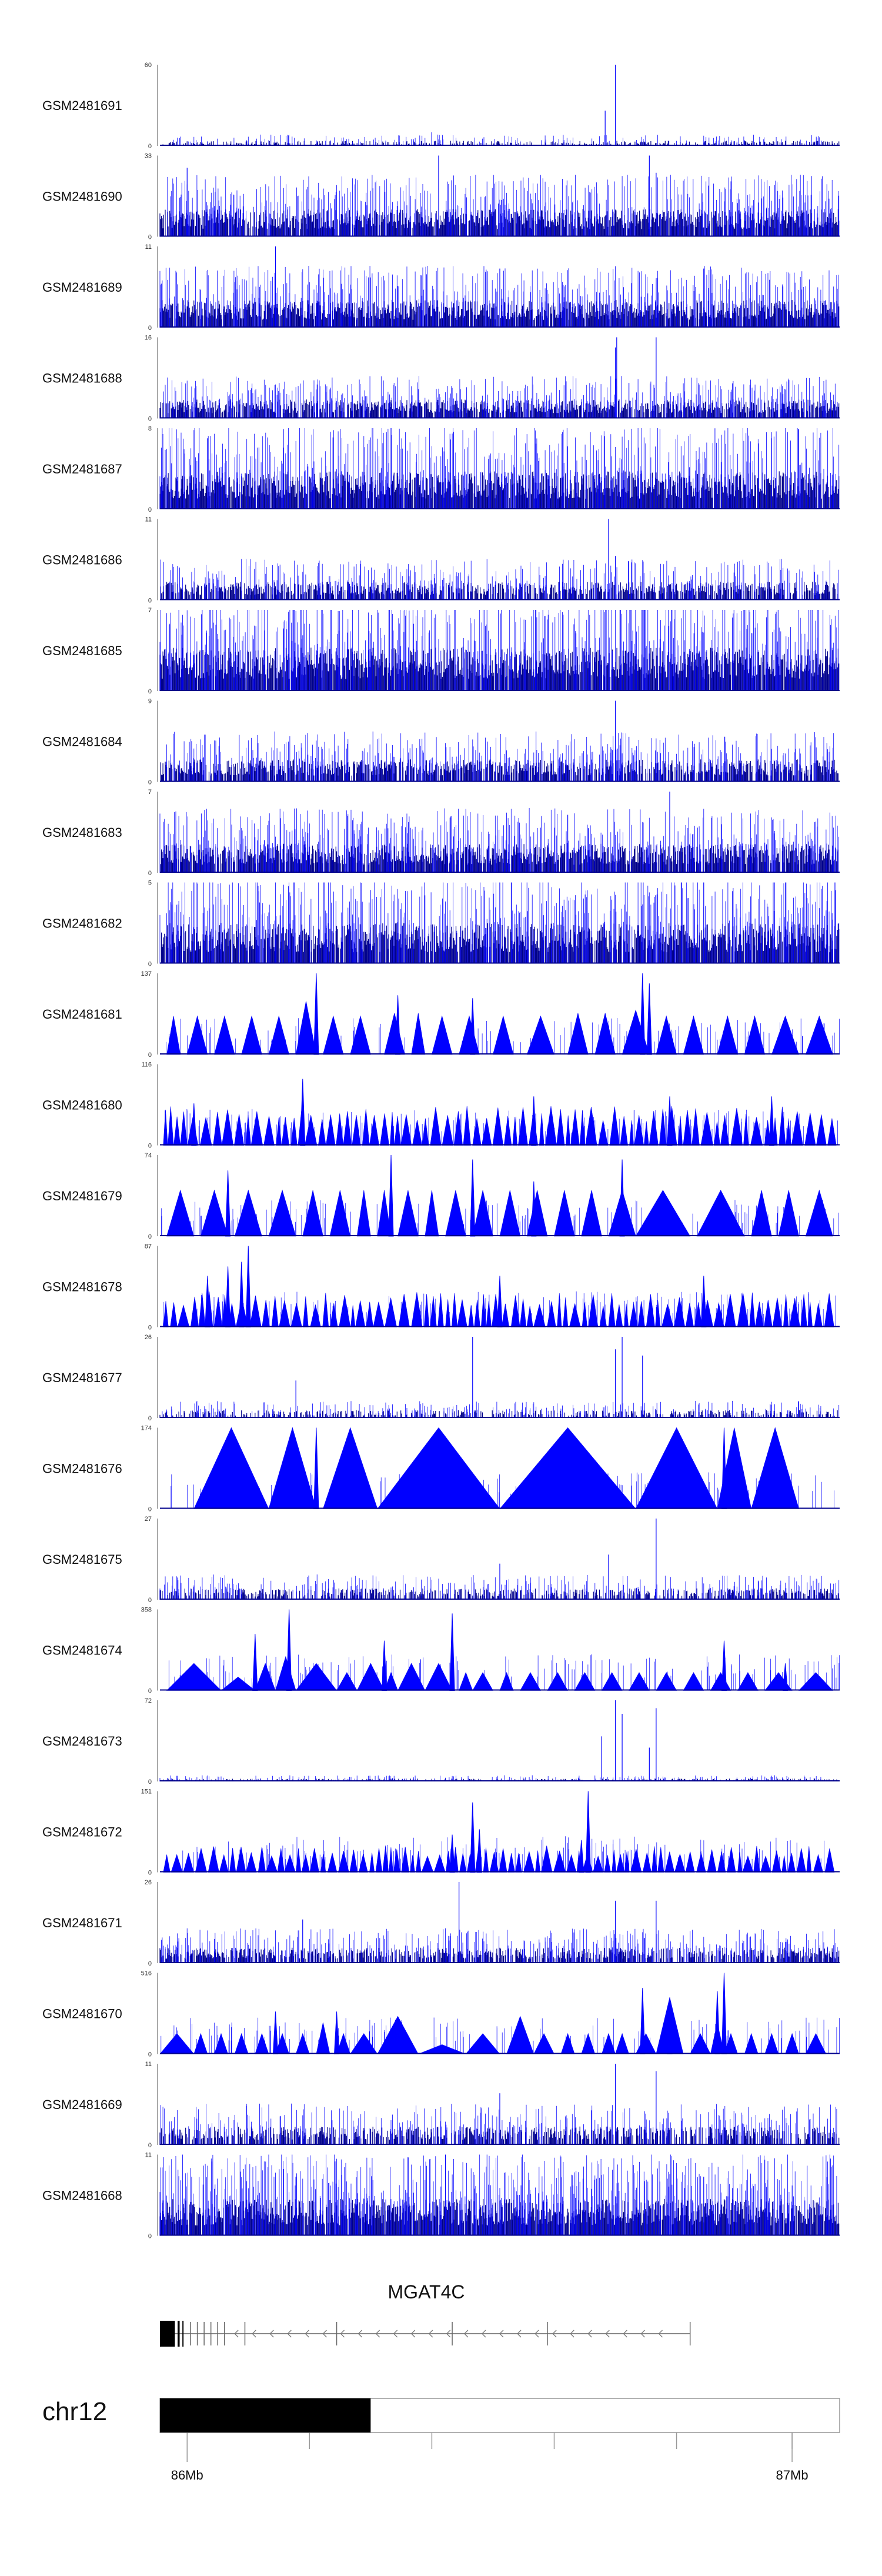 This screenshot has height=2576, width=882. I want to click on y-max-tick: 7, so click(150, 792).